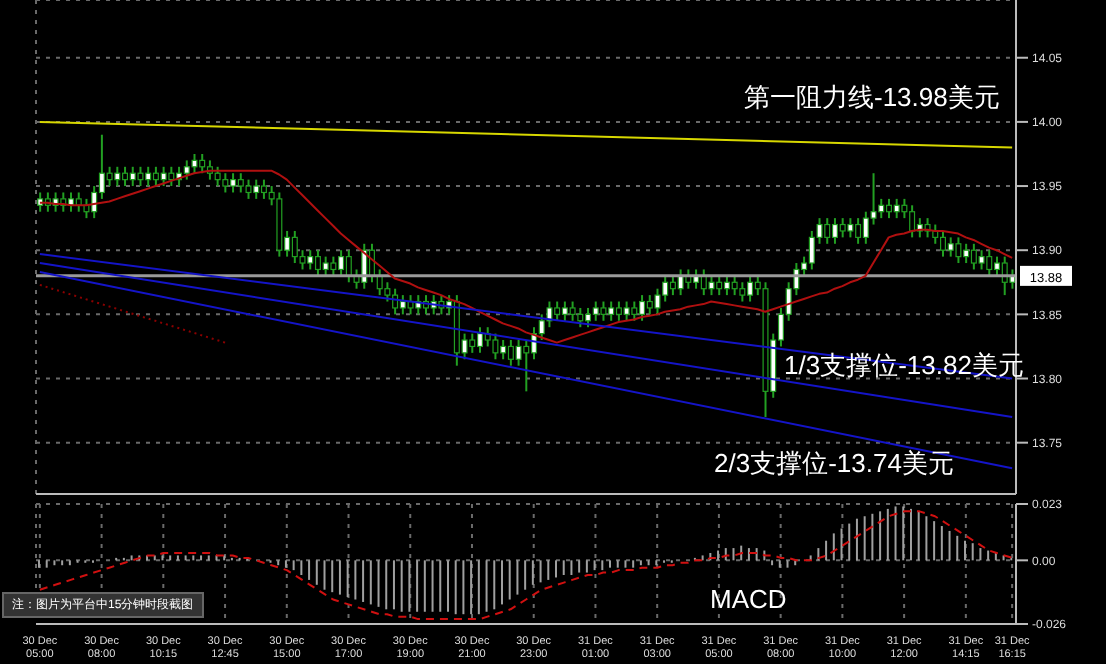  Describe the element at coordinates (748, 599) in the screenshot. I see `annotation: MACD` at that location.